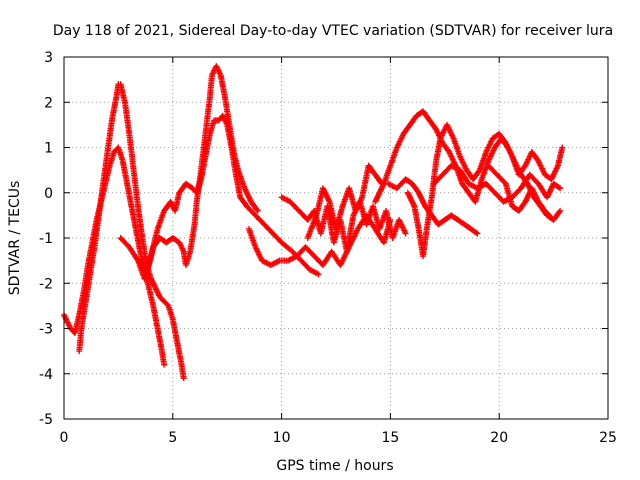 The image size is (640, 480). What do you see at coordinates (48, 103) in the screenshot?
I see `y-tick-label: 2` at bounding box center [48, 103].